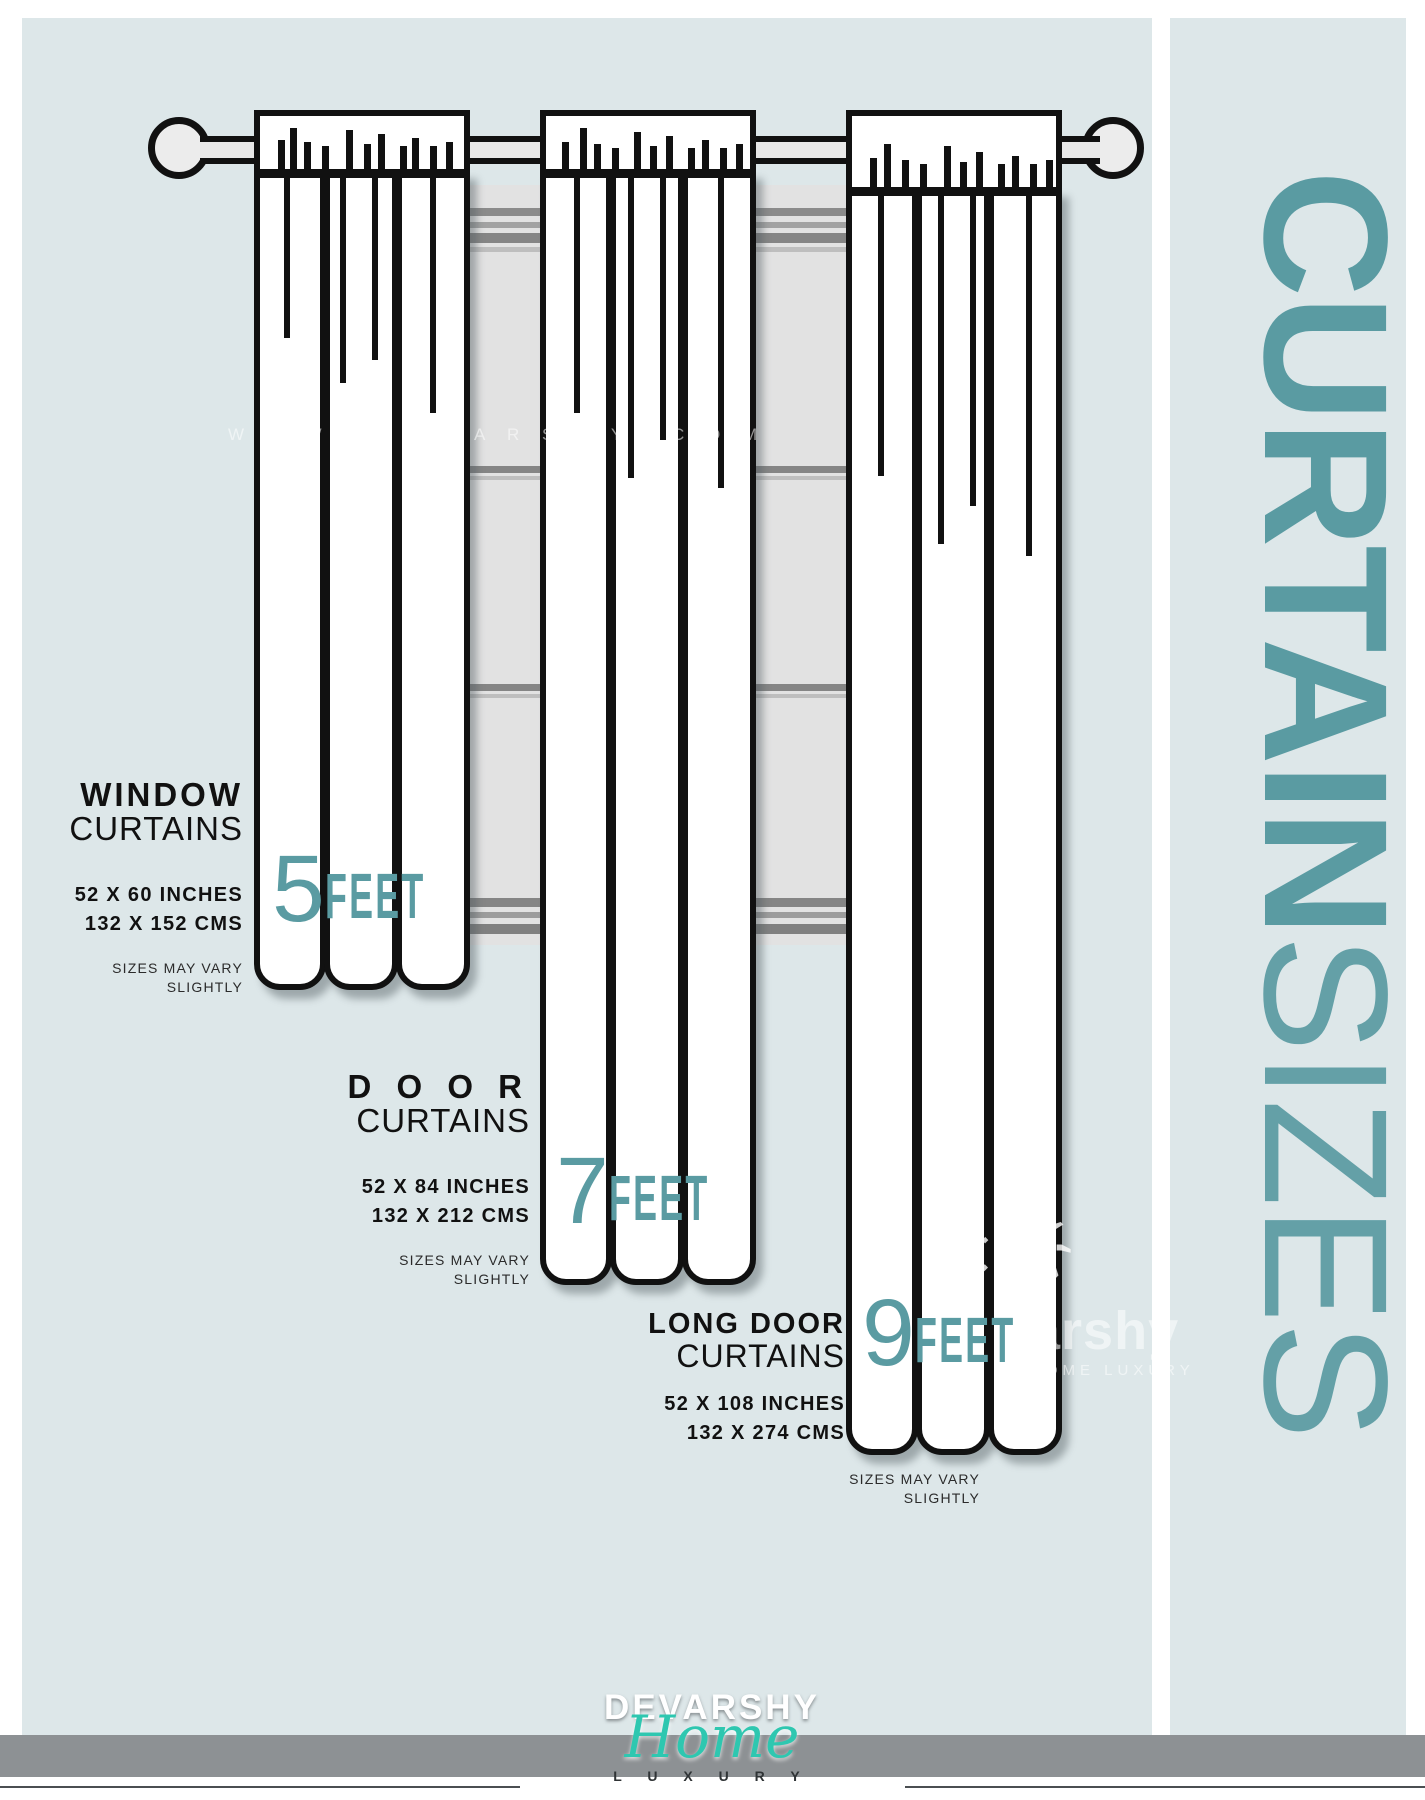  I want to click on feet-label-window: 5 FEET, so click(388, 884).